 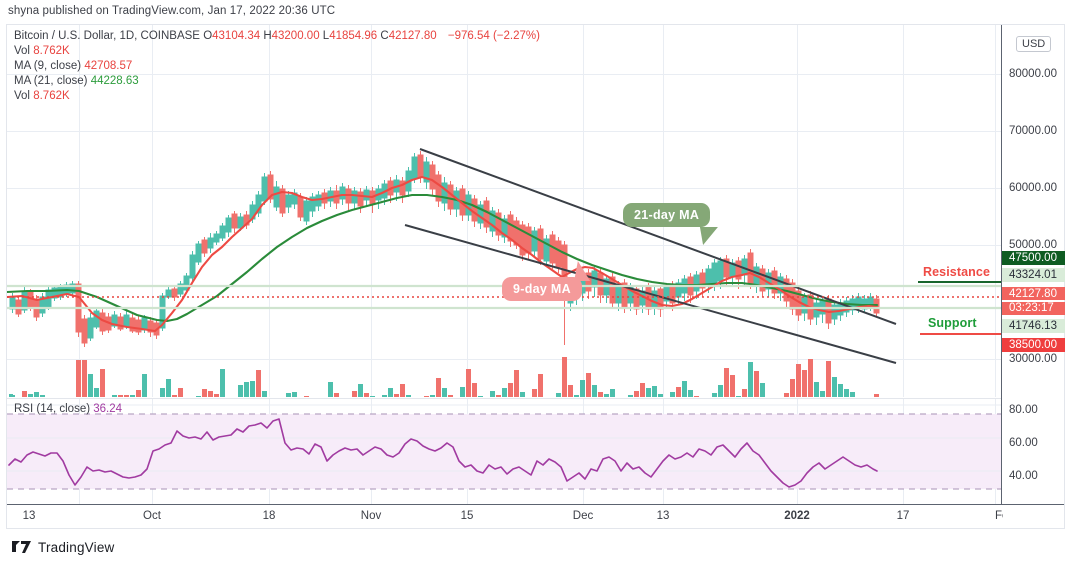 I want to click on tradingview-logo-icon, so click(x=21, y=547).